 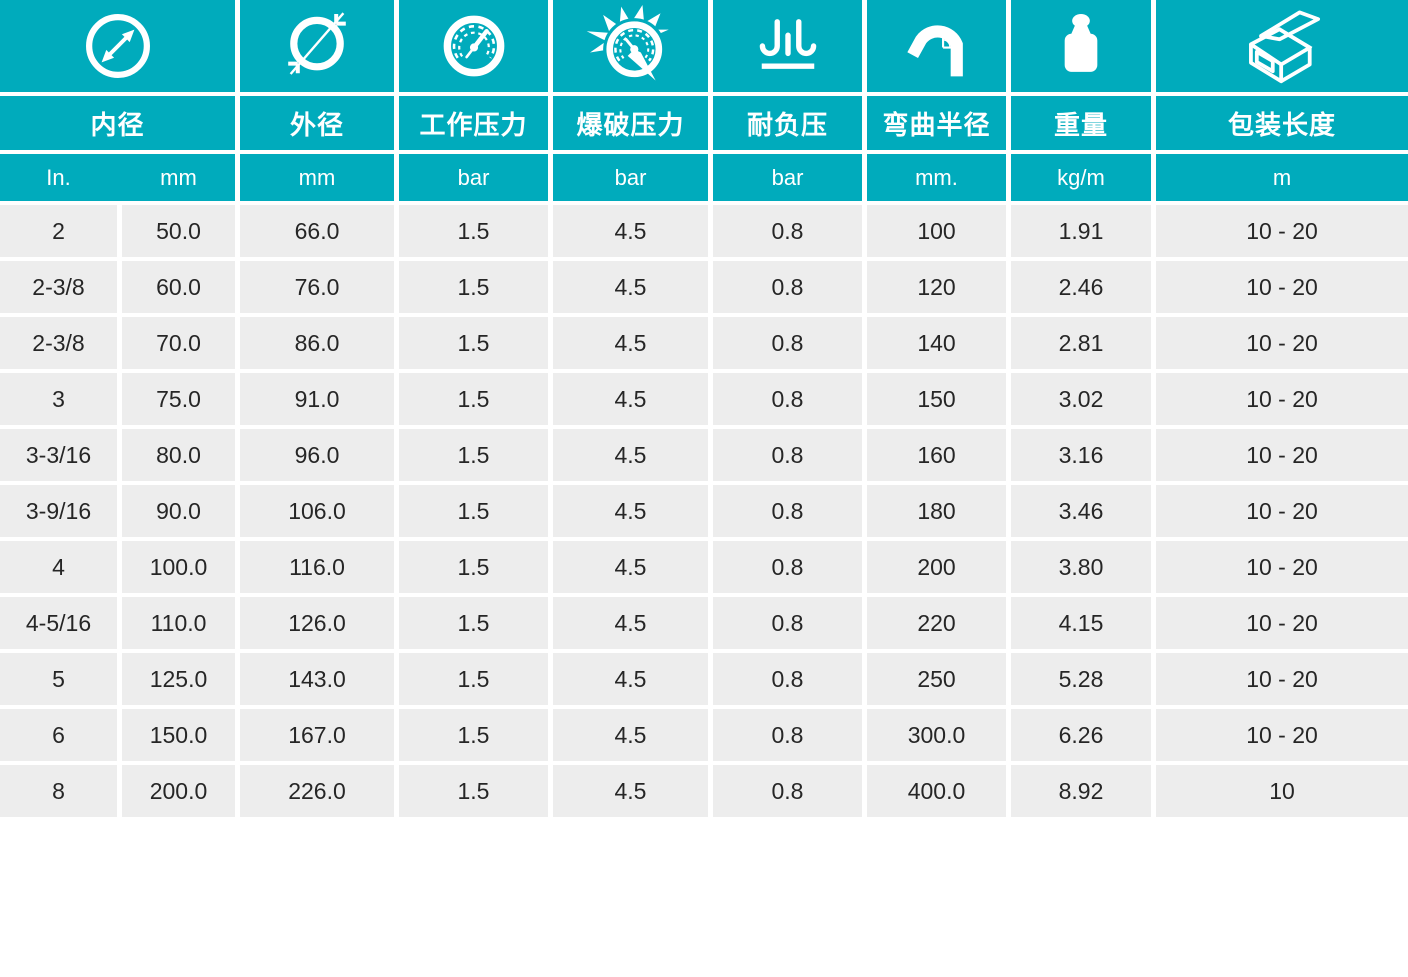 What do you see at coordinates (317, 231) in the screenshot?
I see `table-cell-r1-c3: 66.0` at bounding box center [317, 231].